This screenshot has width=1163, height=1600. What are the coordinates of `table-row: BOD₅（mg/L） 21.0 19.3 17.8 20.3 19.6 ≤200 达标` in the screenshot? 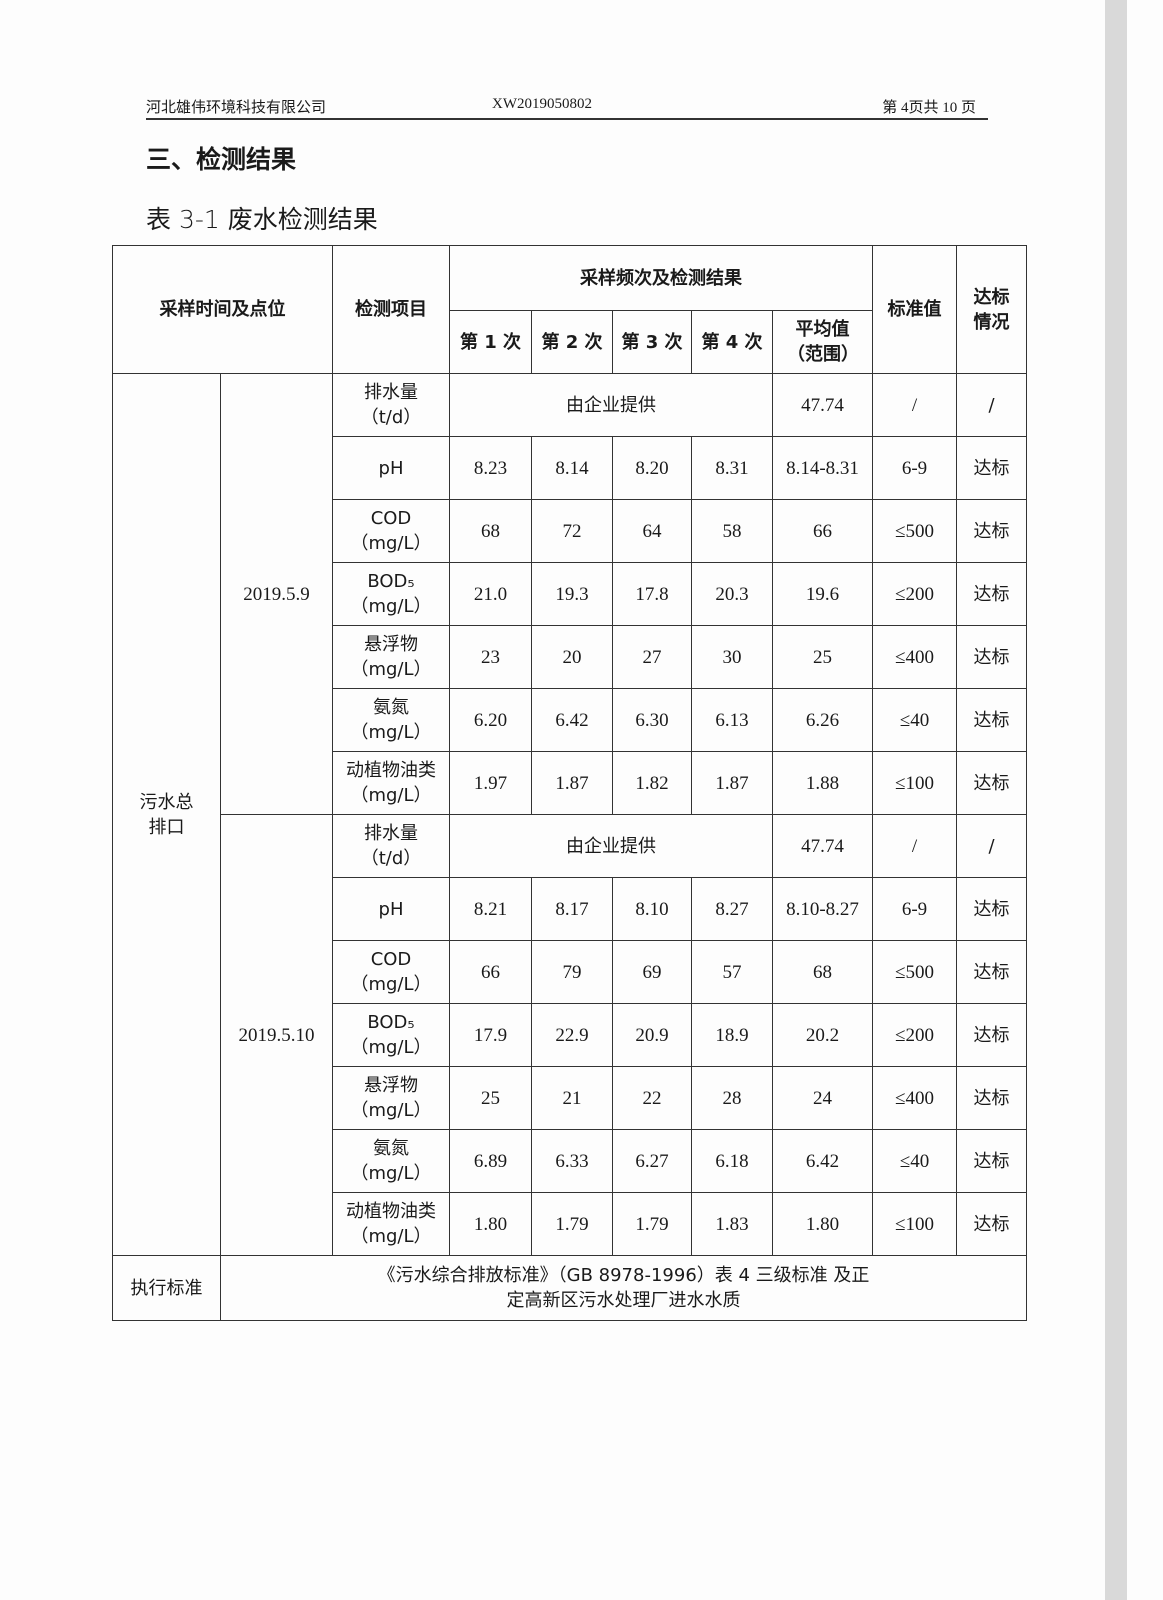 It's located at (570, 594).